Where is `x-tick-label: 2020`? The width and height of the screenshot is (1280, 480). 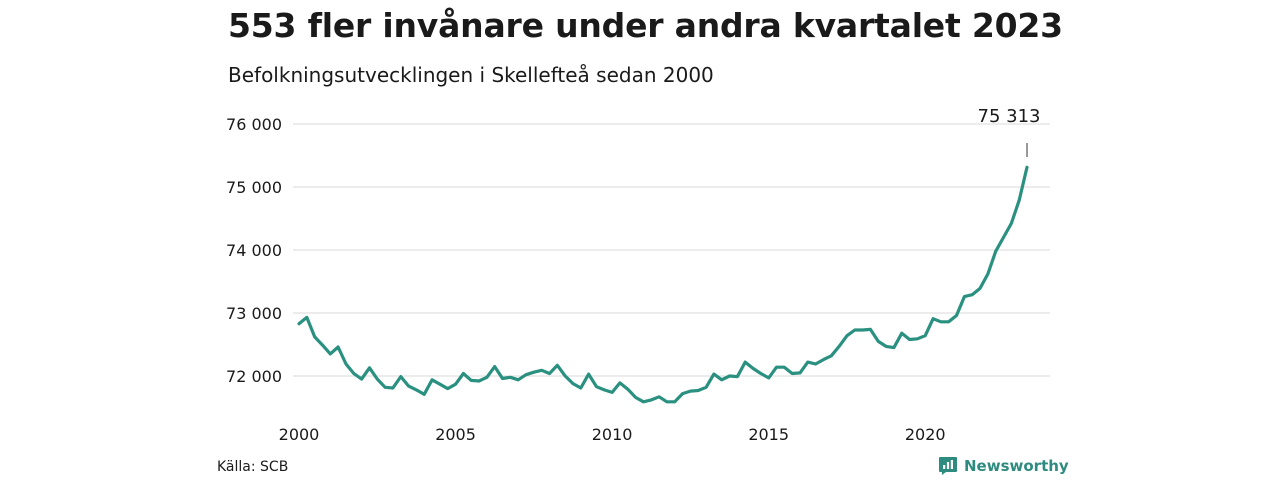
x-tick-label: 2020 is located at coordinates (925, 434).